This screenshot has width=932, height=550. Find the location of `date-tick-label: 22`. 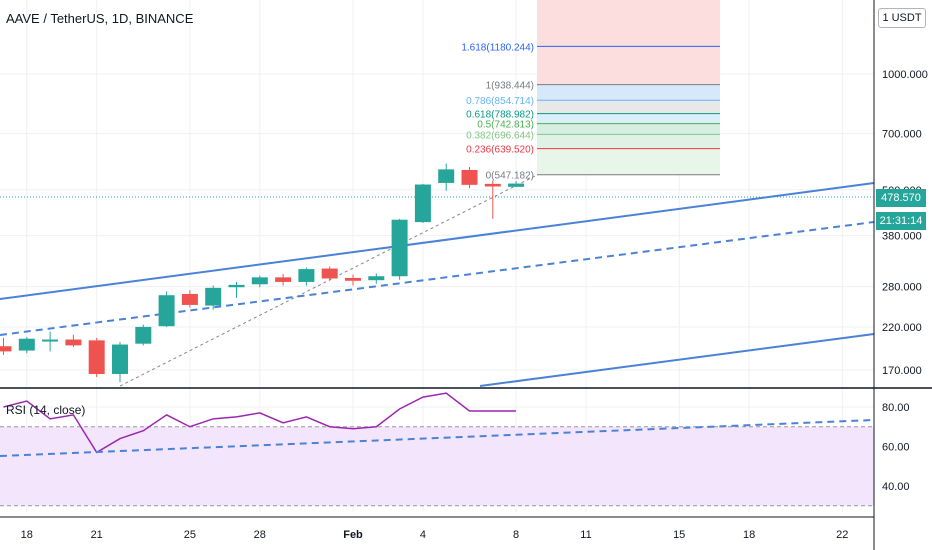

date-tick-label: 22 is located at coordinates (842, 535).